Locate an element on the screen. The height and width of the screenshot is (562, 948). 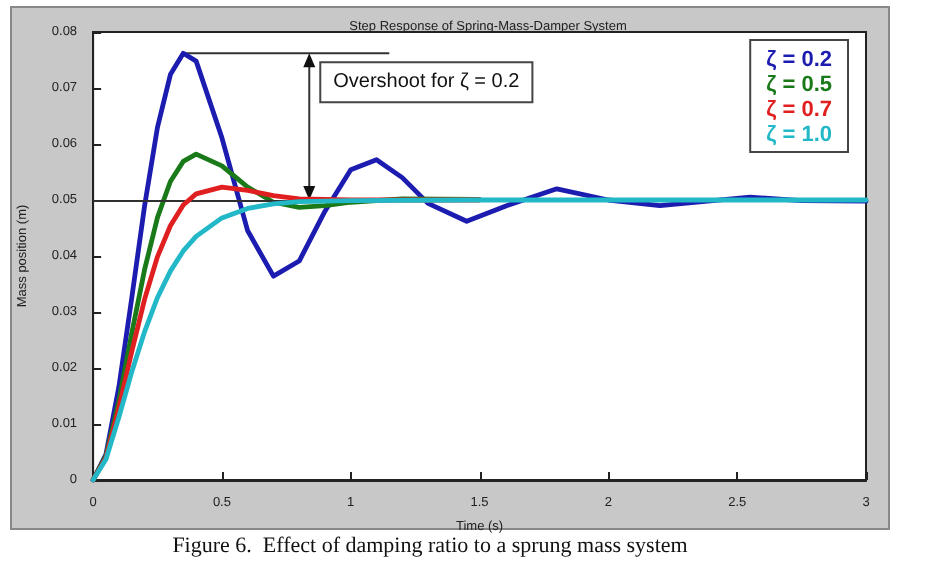
text: ζ = 0.2 is located at coordinates (799, 60).